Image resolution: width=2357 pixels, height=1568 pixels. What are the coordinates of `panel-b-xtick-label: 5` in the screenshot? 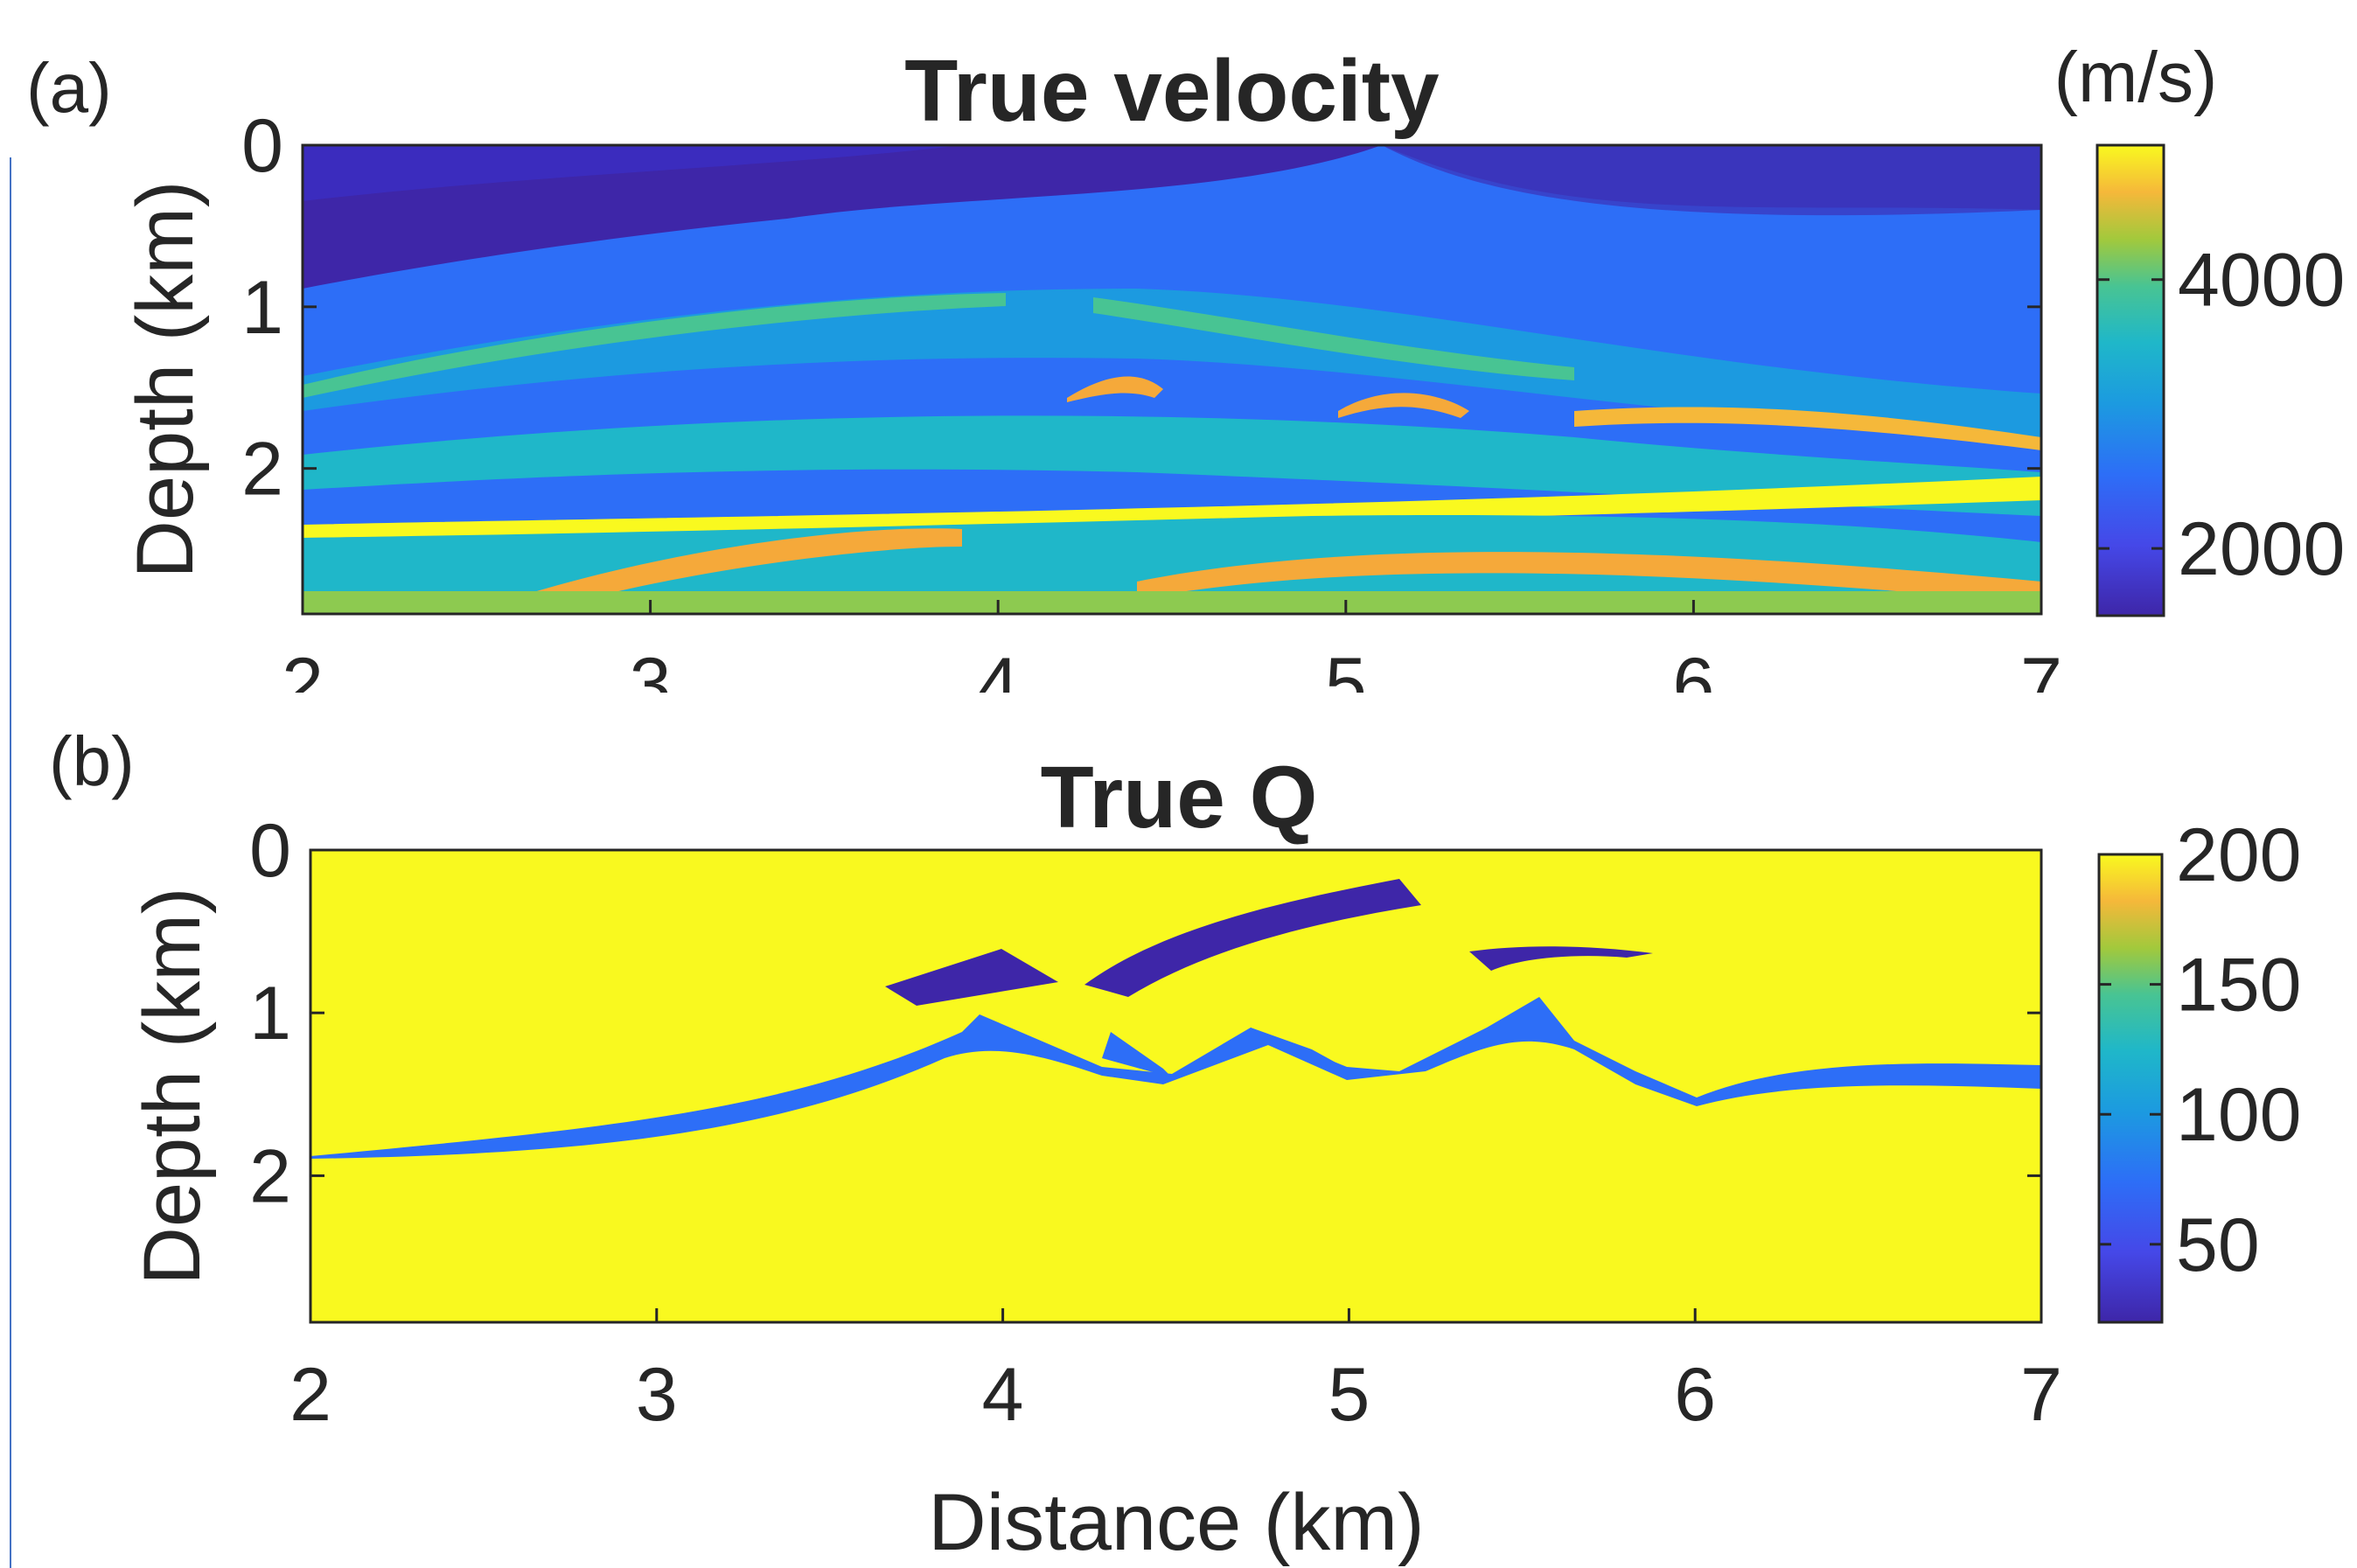 It's located at (1349, 1395).